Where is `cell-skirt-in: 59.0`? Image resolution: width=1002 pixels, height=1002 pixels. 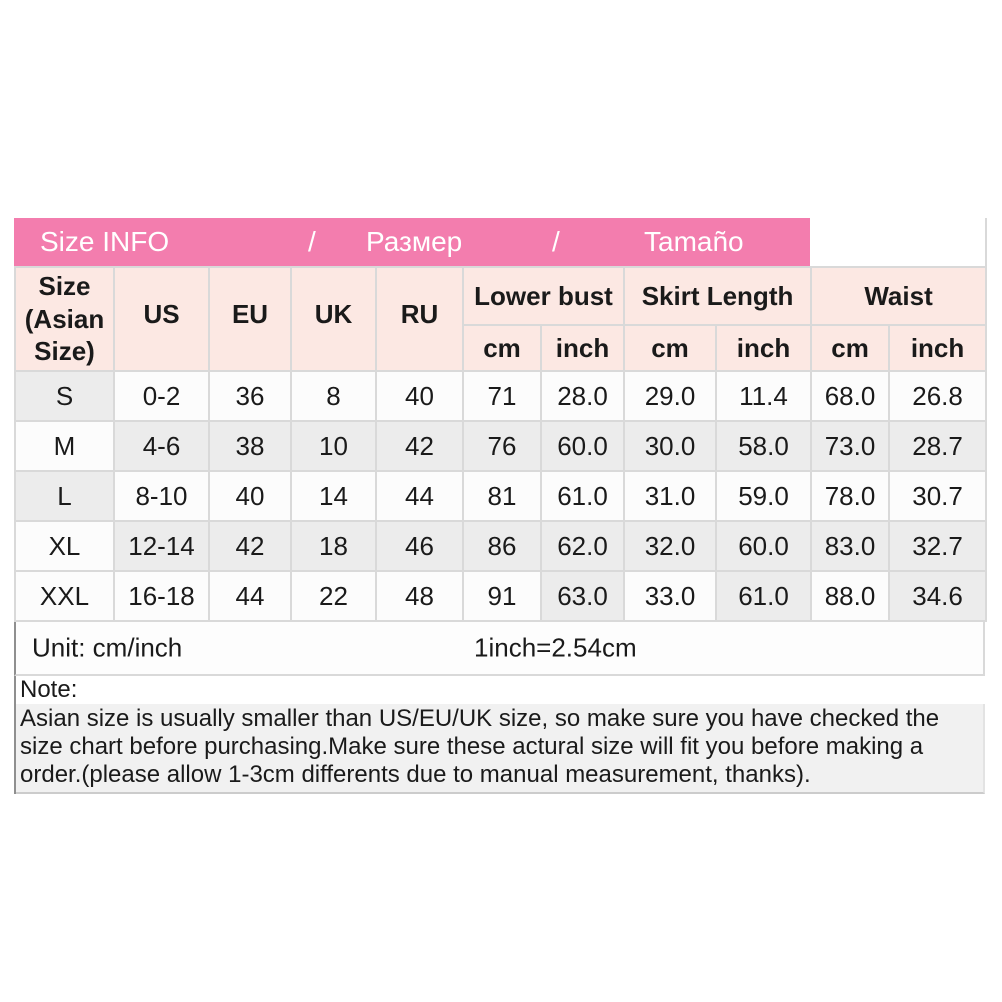
cell-skirt-in: 59.0 is located at coordinates (764, 496).